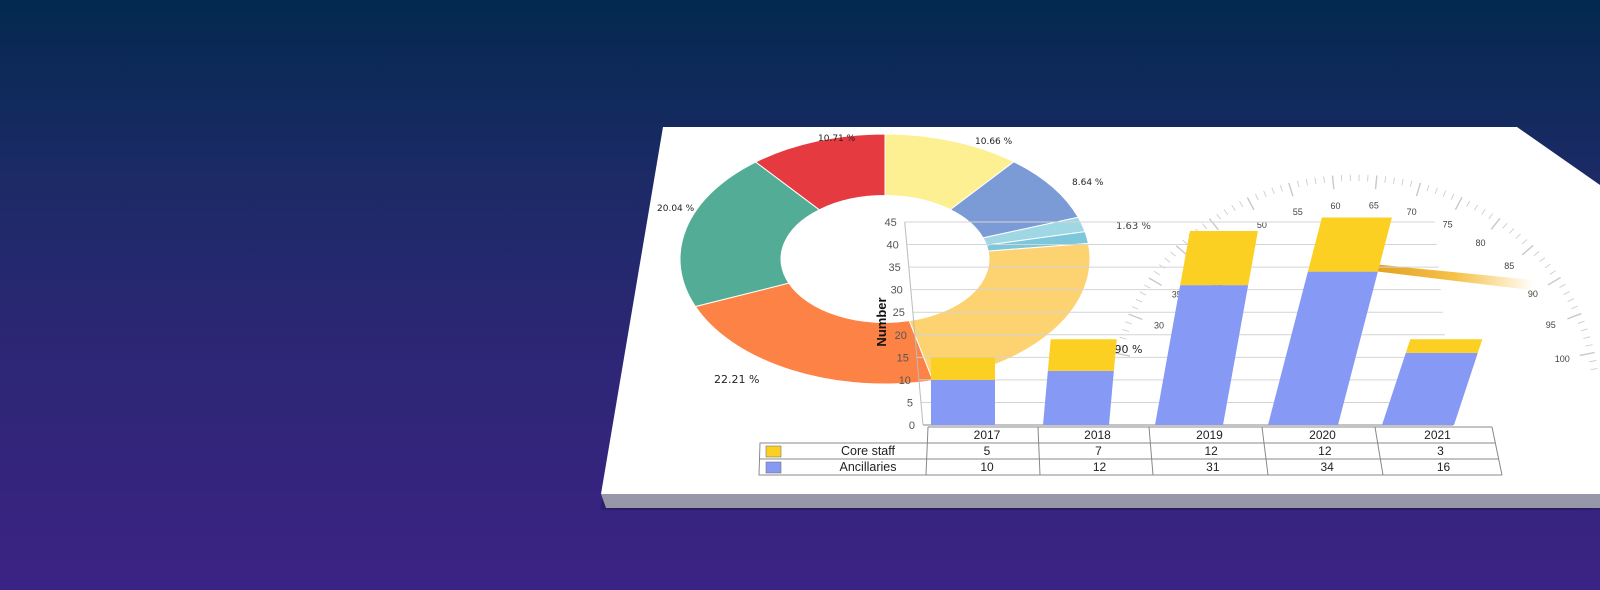  What do you see at coordinates (1551, 325) in the screenshot?
I see `gauge-tick-label: 95` at bounding box center [1551, 325].